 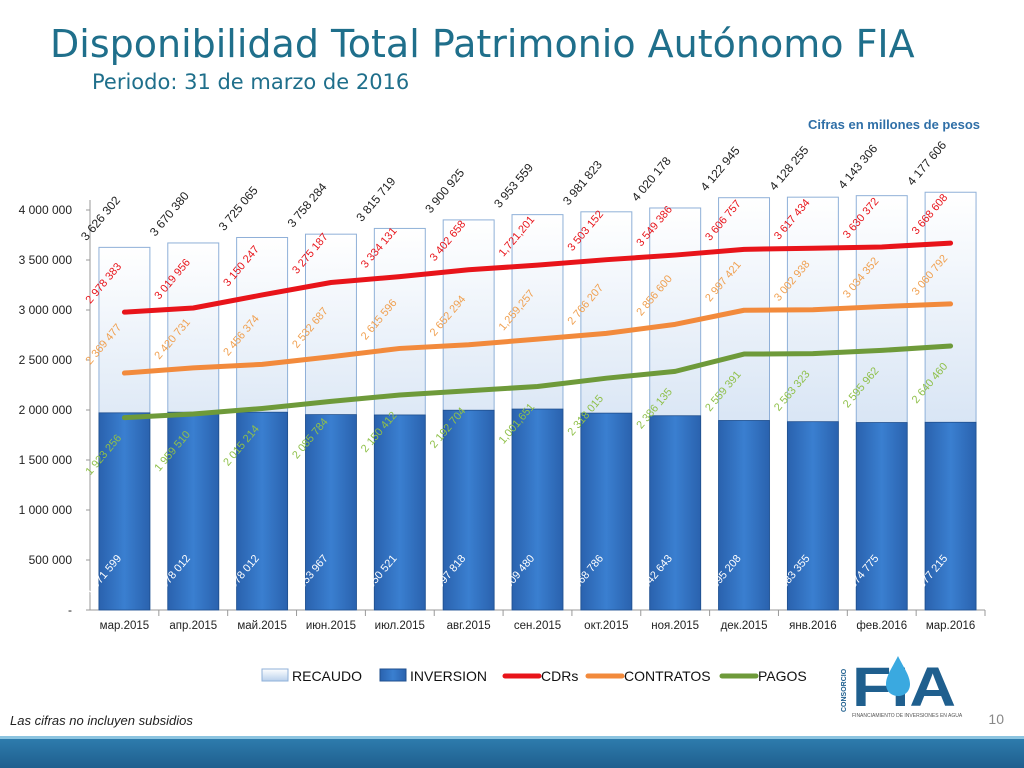 What do you see at coordinates (907, 716) in the screenshot?
I see `logo-caption: FINANCIAMIENTO DE INVERSIONES EN AGUA` at bounding box center [907, 716].